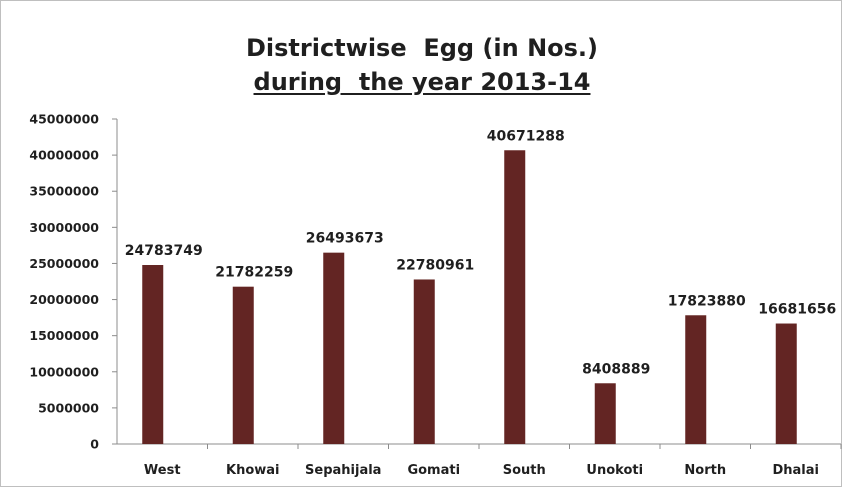  I want to click on x-tick-label-dhalai: Dhalai, so click(795, 470).